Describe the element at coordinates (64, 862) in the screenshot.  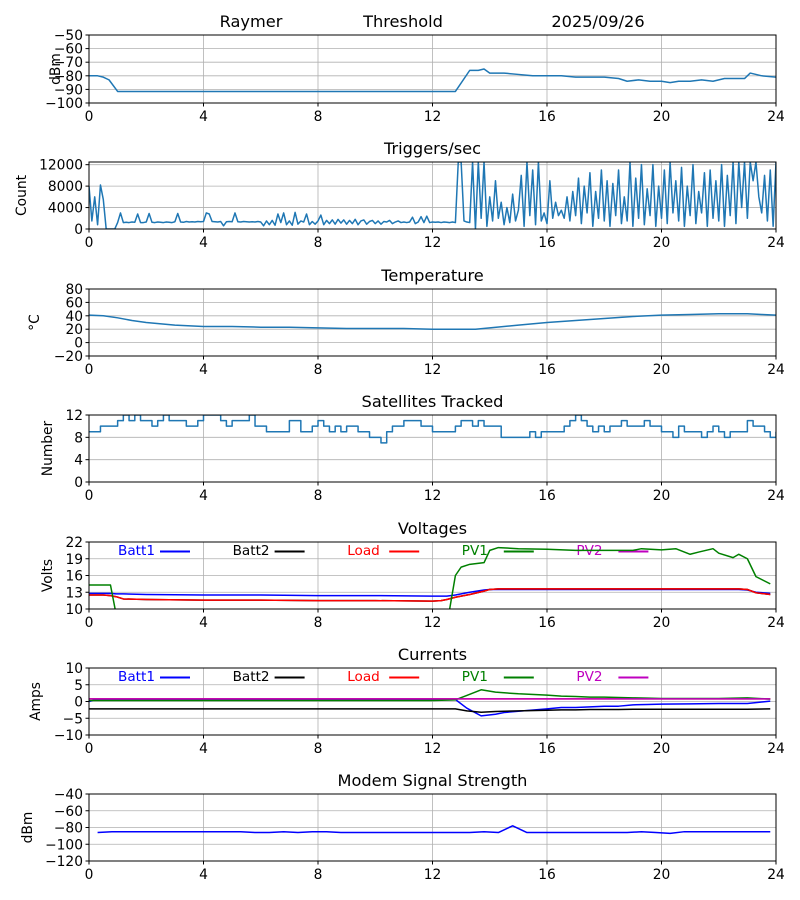
I see `y-tick-label: −120` at that location.